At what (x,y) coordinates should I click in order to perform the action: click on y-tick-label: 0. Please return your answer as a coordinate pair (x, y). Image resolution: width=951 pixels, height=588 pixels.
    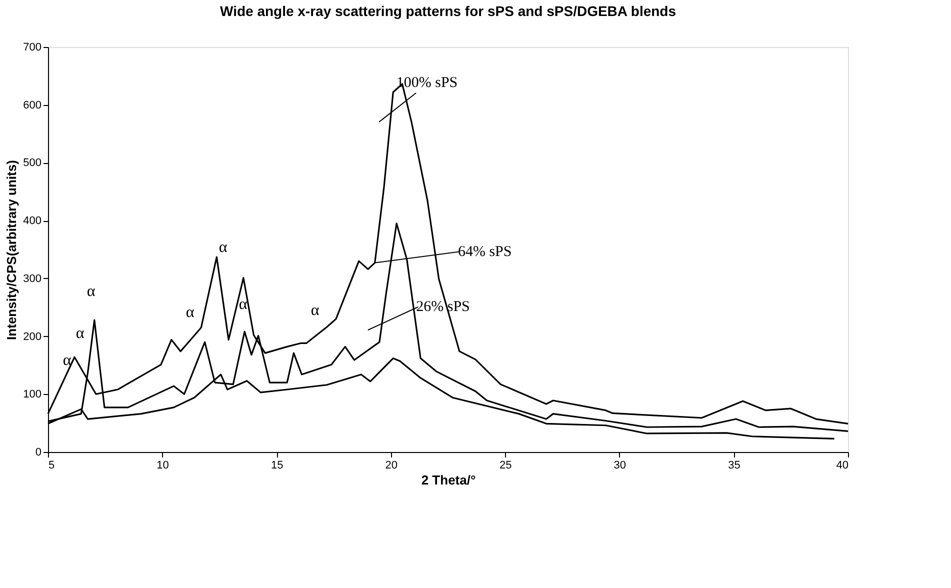
    Looking at the image, I should click on (38, 452).